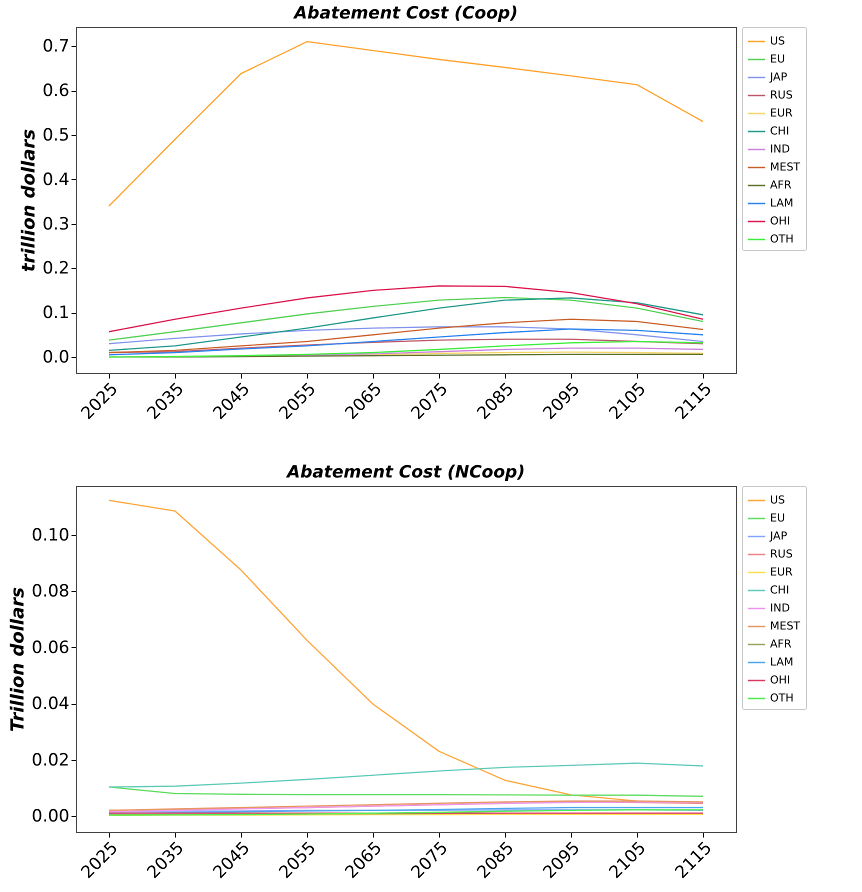 The height and width of the screenshot is (892, 862). I want to click on y-tick-label: 0.2, so click(56, 268).